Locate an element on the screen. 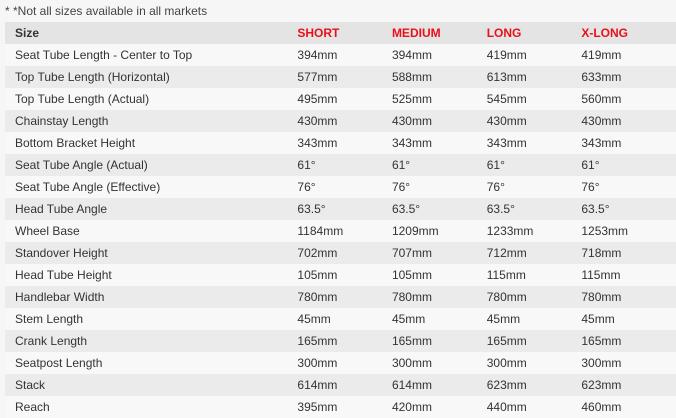 The width and height of the screenshot is (676, 418). row-value: 395mm is located at coordinates (344, 407).